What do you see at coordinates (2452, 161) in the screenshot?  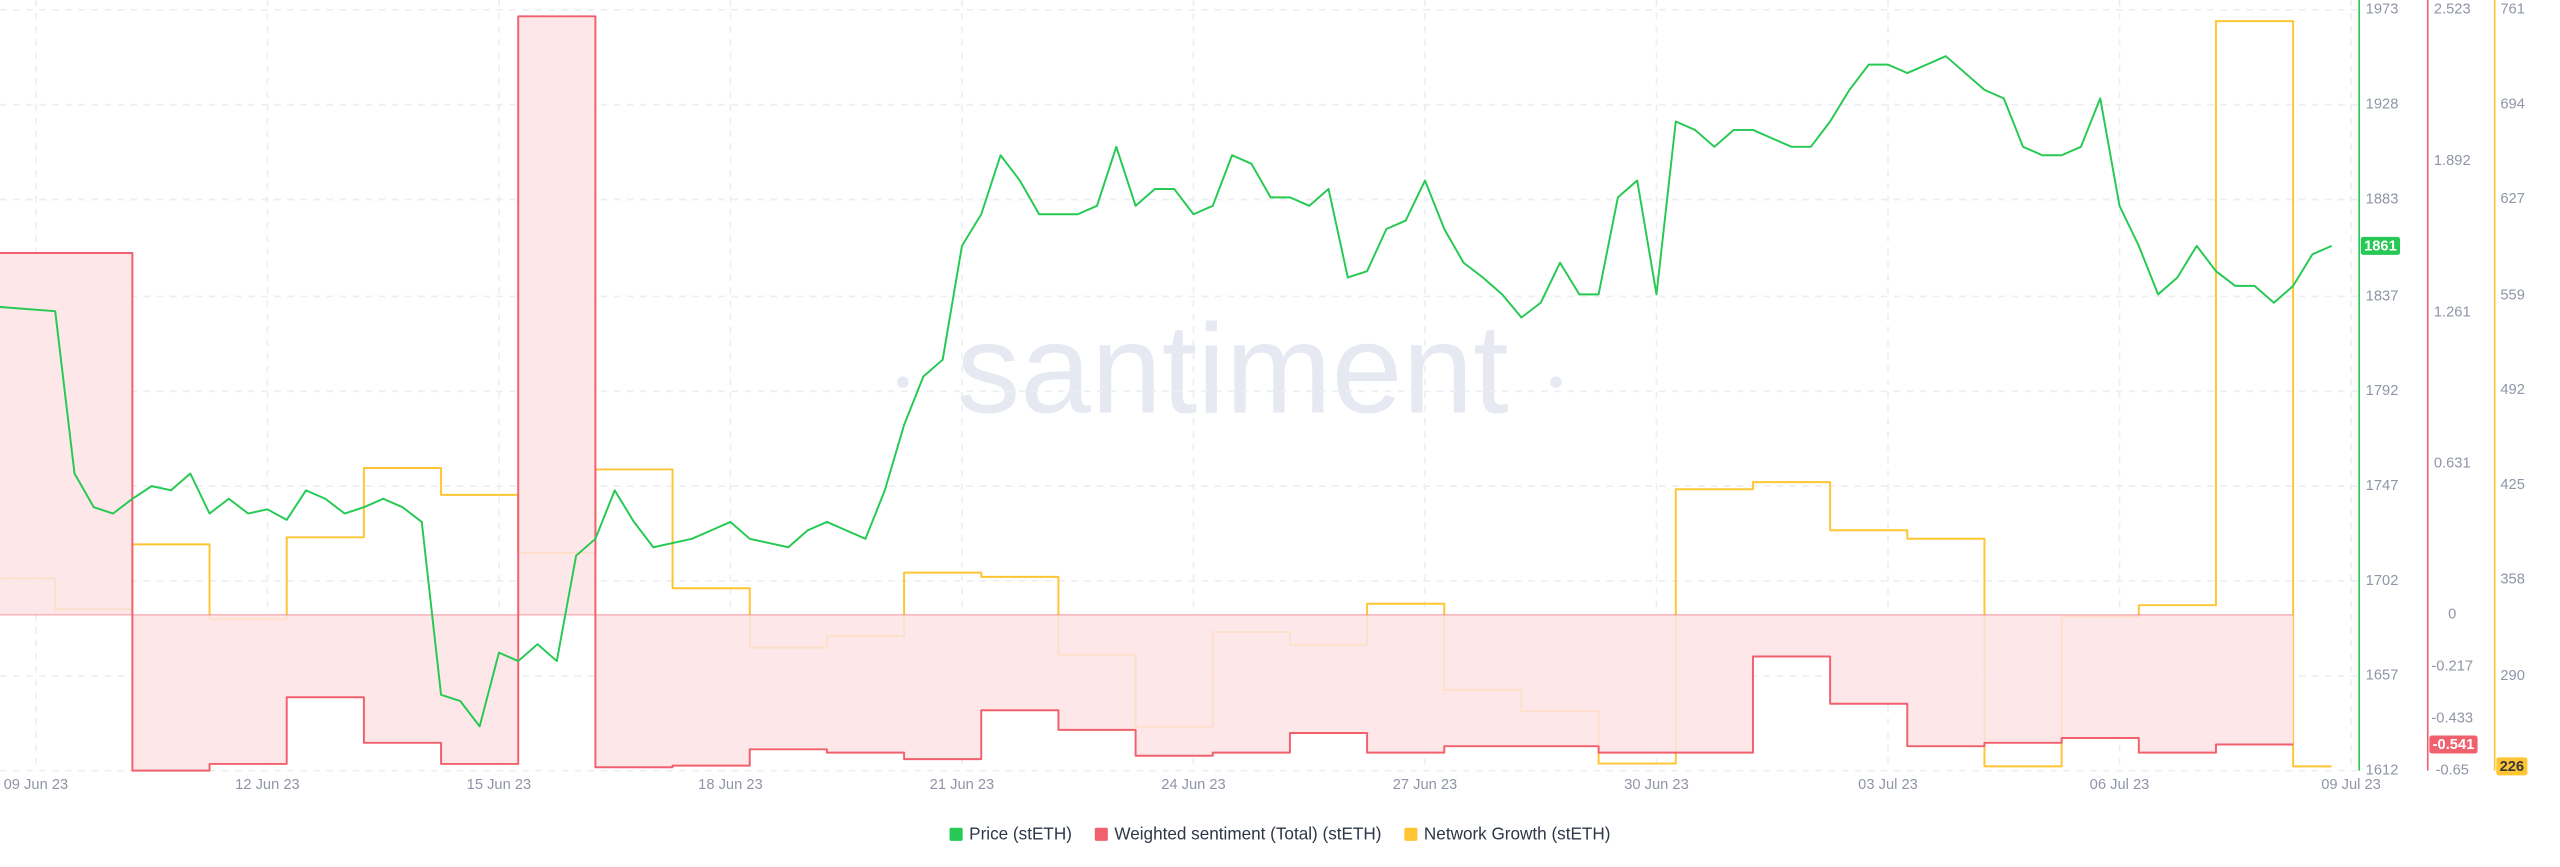 I see `y2-tick-label: 1.892` at bounding box center [2452, 161].